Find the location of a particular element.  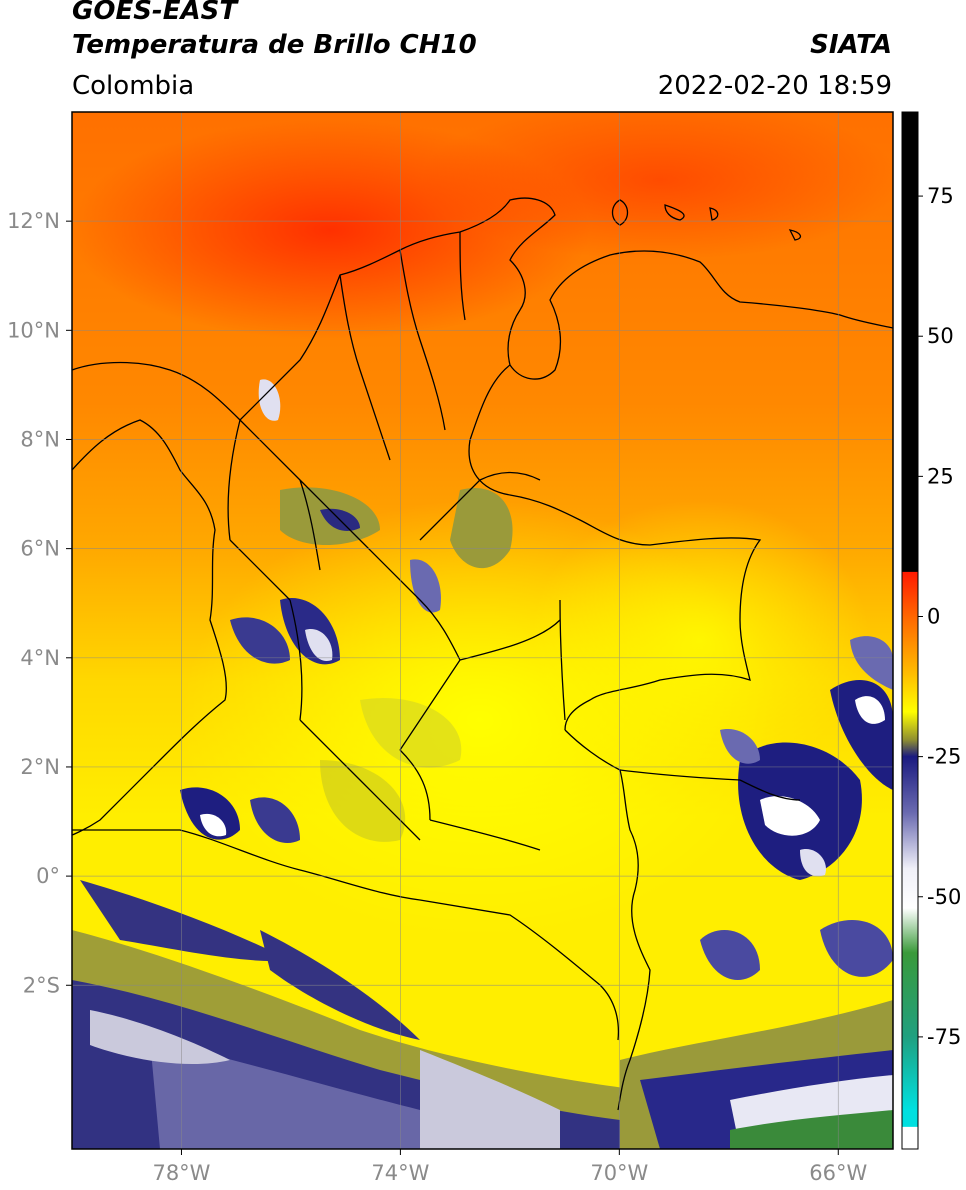

longitude-tick-label: 74°W is located at coordinates (400, 1173).